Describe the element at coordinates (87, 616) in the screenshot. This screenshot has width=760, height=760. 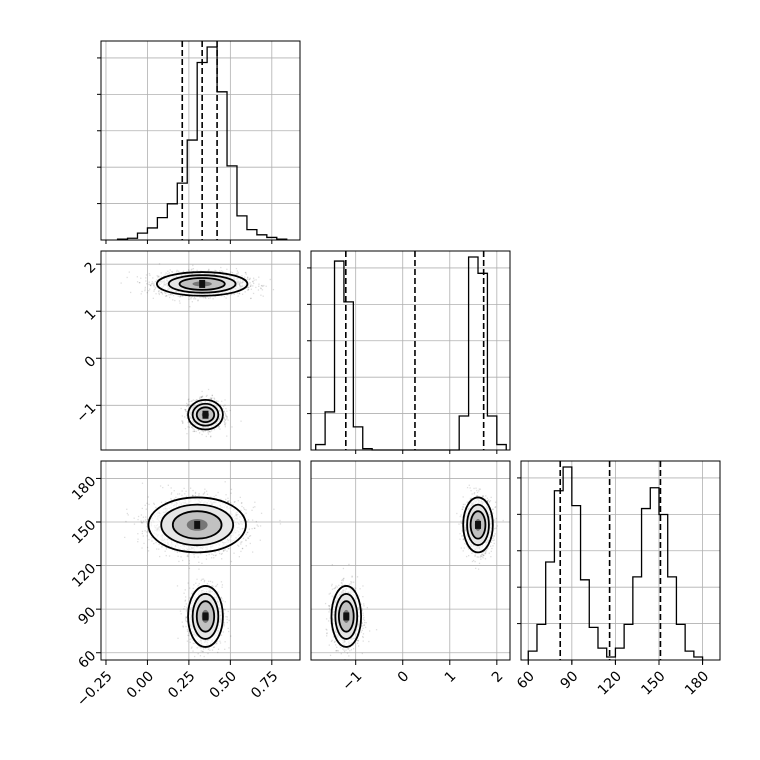
I see `ytick-row3-label-1: 90` at that location.